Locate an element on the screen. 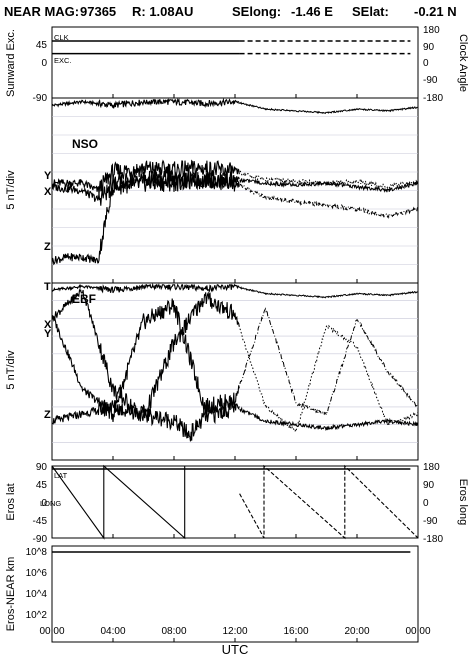 The width and height of the screenshot is (474, 656). nso-panel-label: NSO is located at coordinates (85, 144).